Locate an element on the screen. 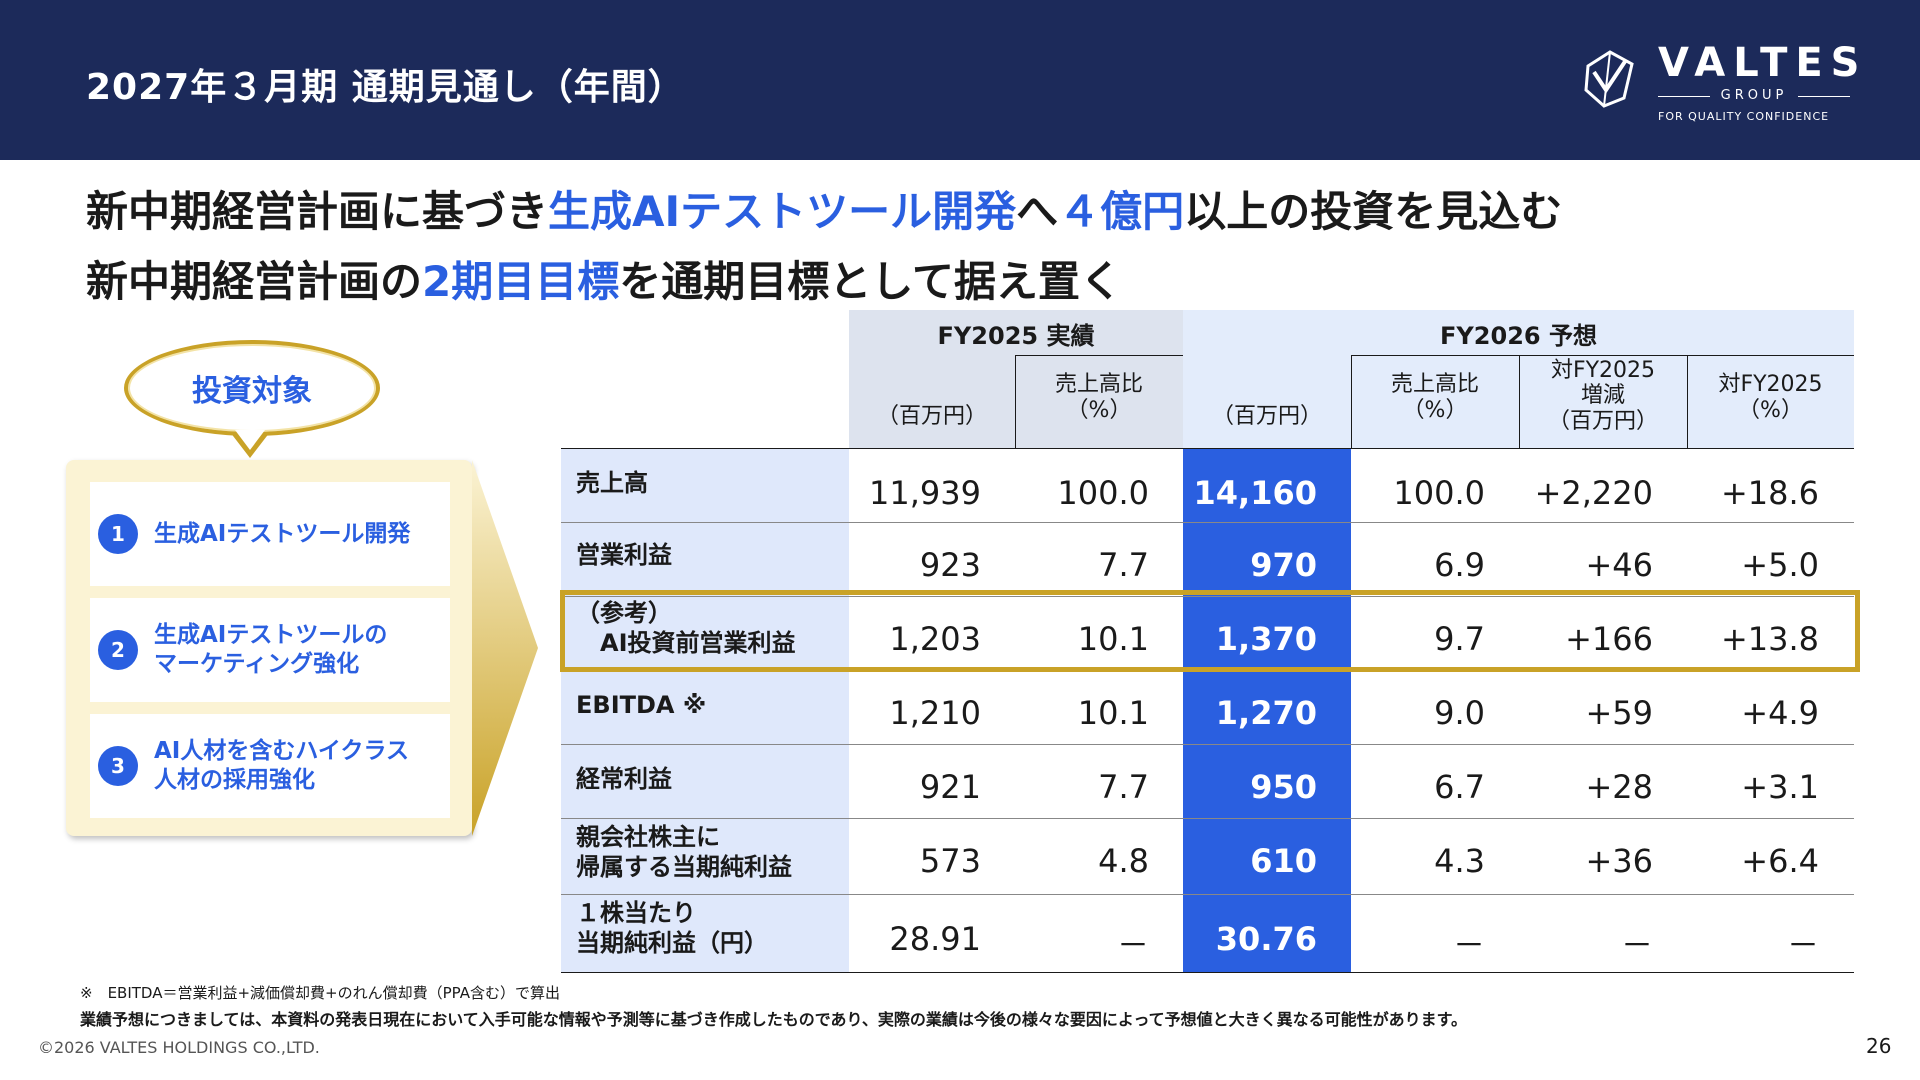 Image resolution: width=1920 pixels, height=1080 pixels. table-cell: 11,939 is located at coordinates (925, 493).